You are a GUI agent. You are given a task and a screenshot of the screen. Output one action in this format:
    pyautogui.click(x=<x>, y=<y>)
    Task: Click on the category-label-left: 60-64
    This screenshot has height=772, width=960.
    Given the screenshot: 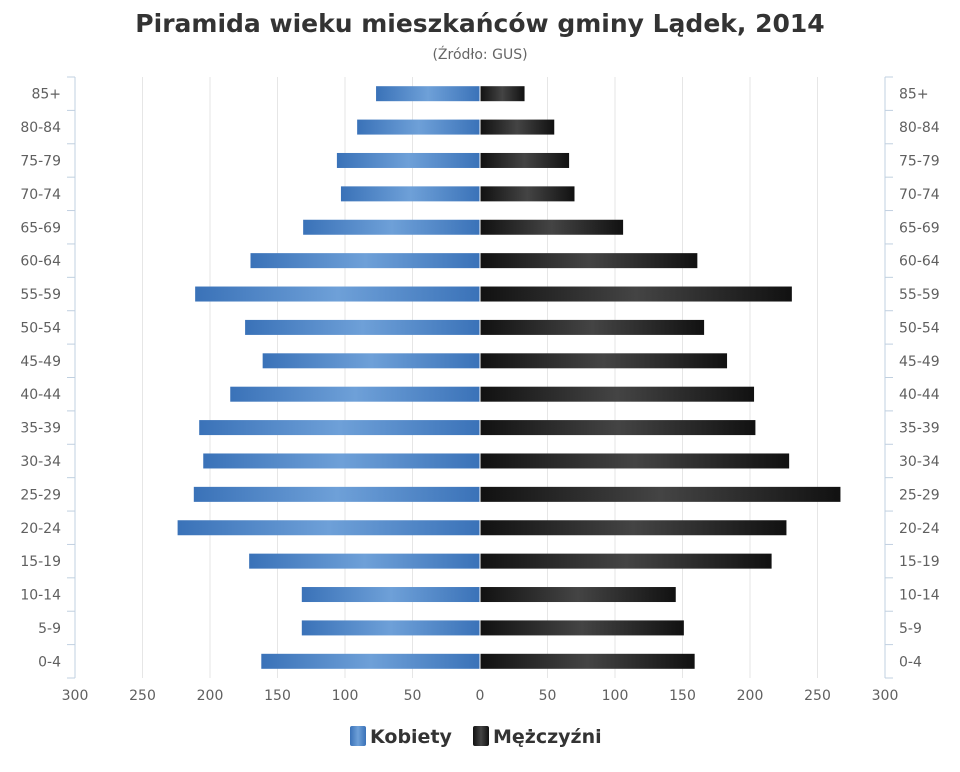 What is the action you would take?
    pyautogui.click(x=40, y=262)
    